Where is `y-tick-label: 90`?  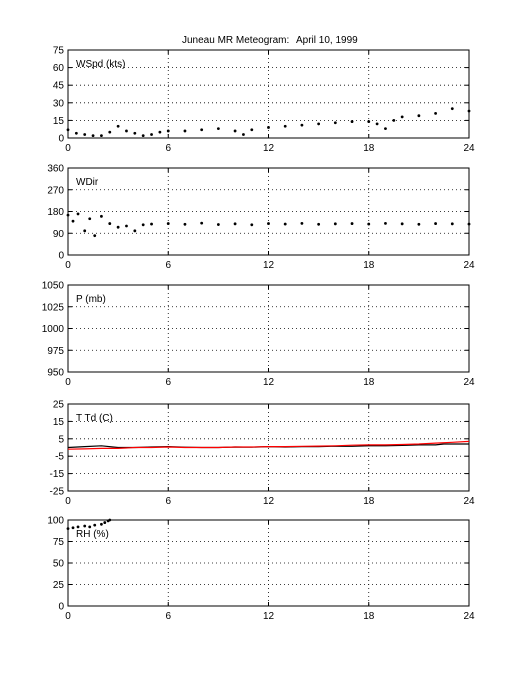
y-tick-label: 90 is located at coordinates (59, 234).